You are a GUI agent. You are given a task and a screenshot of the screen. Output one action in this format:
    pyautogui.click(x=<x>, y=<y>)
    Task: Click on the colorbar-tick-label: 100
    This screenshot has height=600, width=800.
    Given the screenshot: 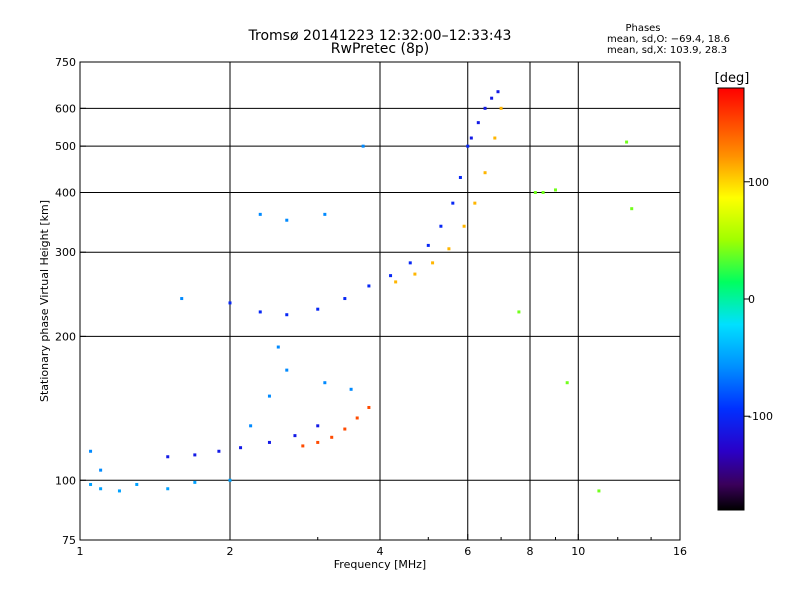 What is the action you would take?
    pyautogui.click(x=758, y=182)
    